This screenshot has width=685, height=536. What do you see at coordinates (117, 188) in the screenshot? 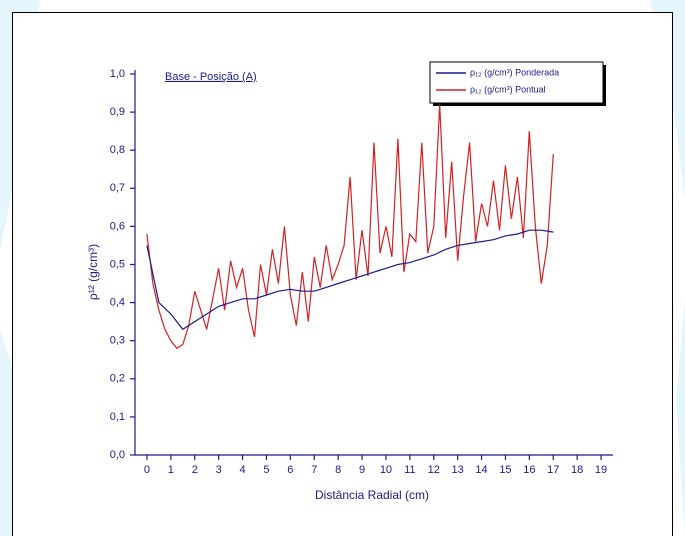
I see `y-tick-label: 0,7` at bounding box center [117, 188].